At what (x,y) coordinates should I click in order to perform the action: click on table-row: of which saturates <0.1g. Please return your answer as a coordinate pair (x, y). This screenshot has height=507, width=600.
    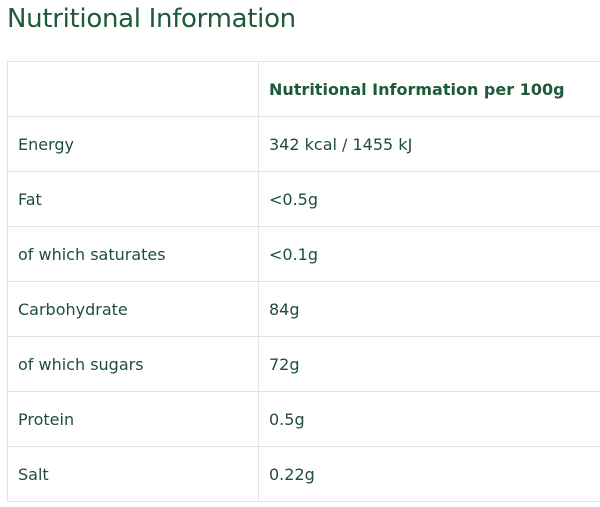
    Looking at the image, I should click on (303, 254).